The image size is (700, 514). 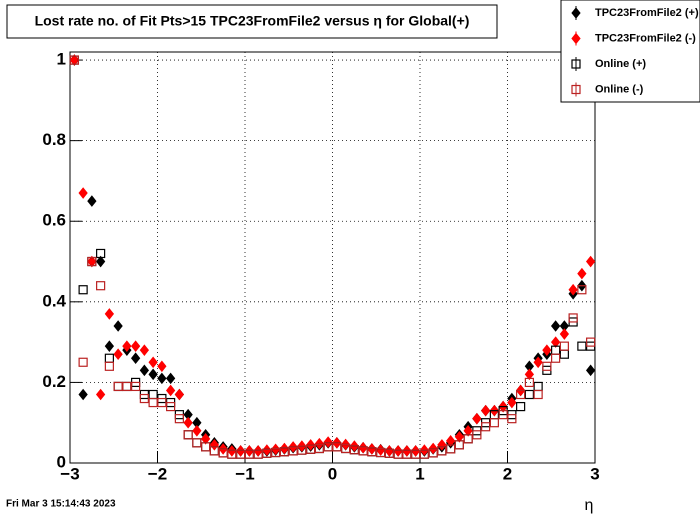 I want to click on x-axis-label: η, so click(x=589, y=505).